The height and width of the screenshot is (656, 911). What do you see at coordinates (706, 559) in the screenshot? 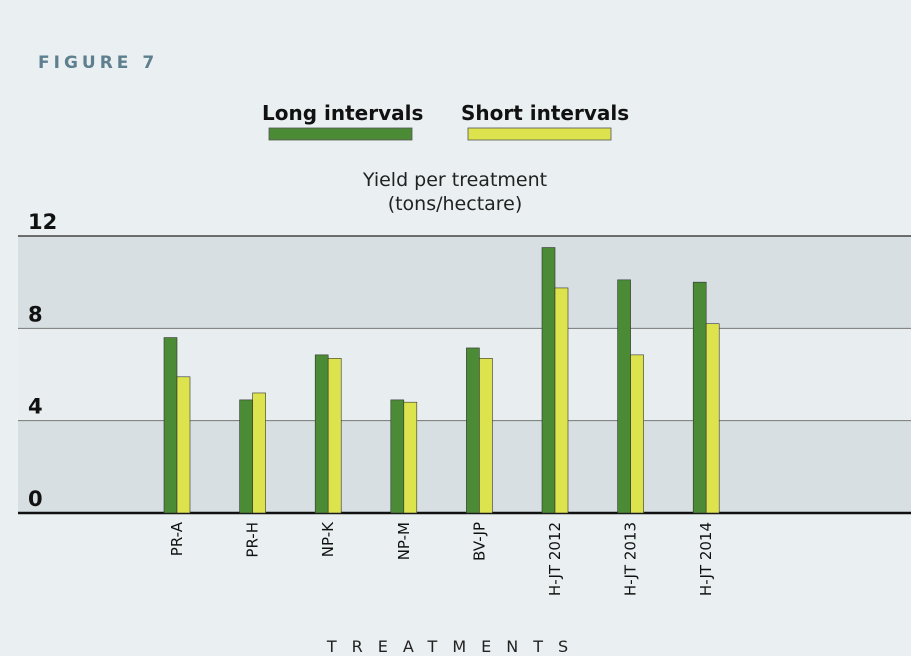
I see `x-tick-label: H-JT 2014` at bounding box center [706, 559].